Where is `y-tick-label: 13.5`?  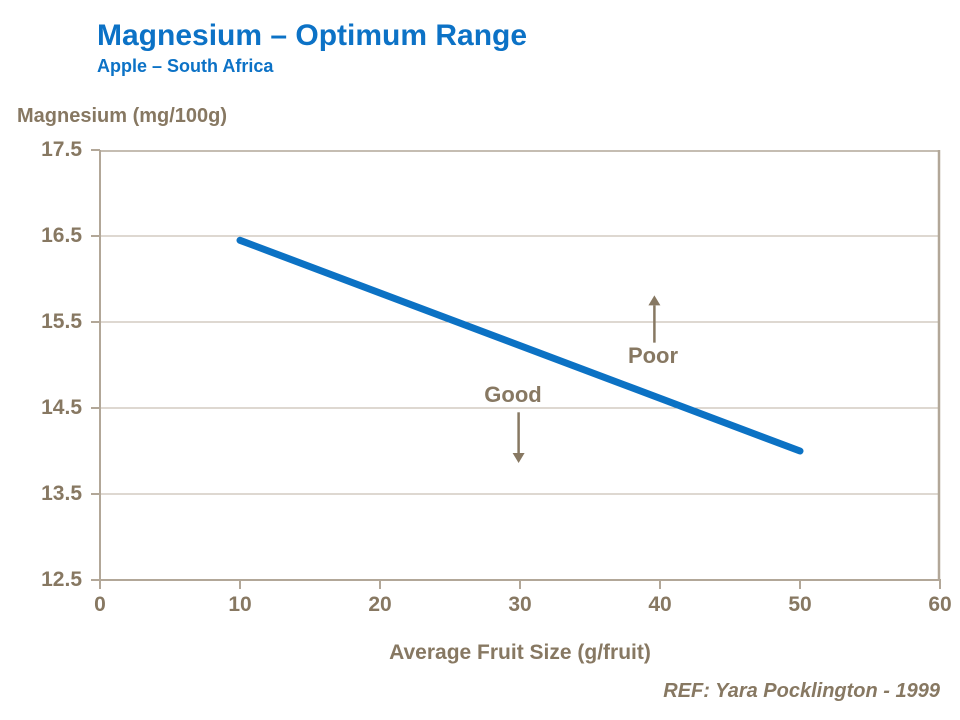 y-tick-label: 13.5 is located at coordinates (61, 493).